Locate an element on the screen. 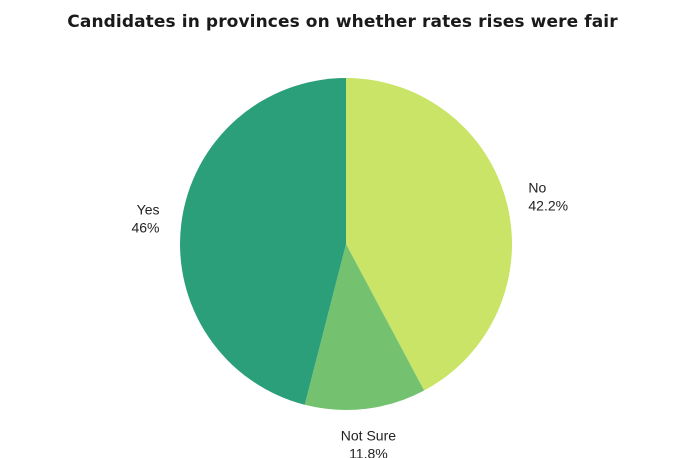  pie-slice-not-sure is located at coordinates (364, 327).